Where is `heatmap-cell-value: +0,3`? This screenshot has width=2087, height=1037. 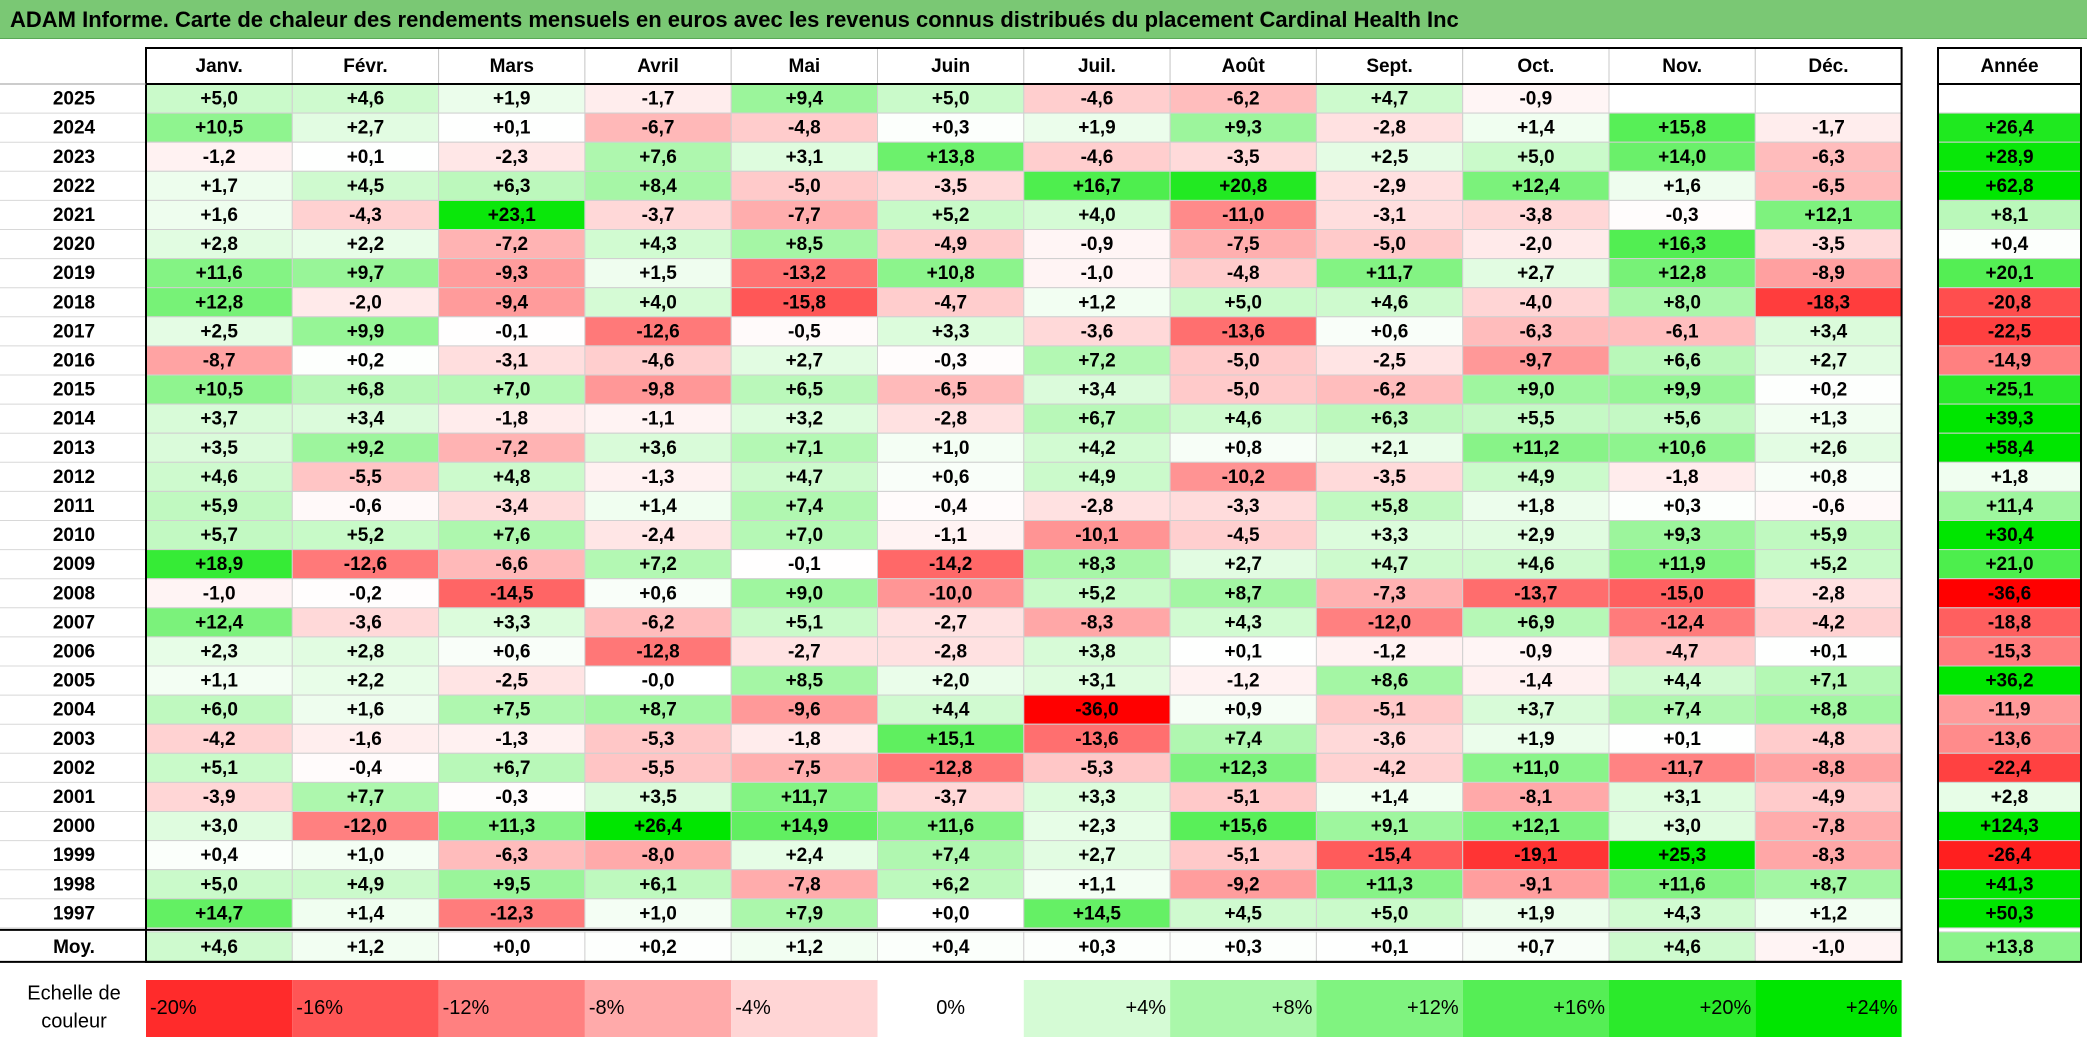 heatmap-cell-value: +0,3 is located at coordinates (1682, 506).